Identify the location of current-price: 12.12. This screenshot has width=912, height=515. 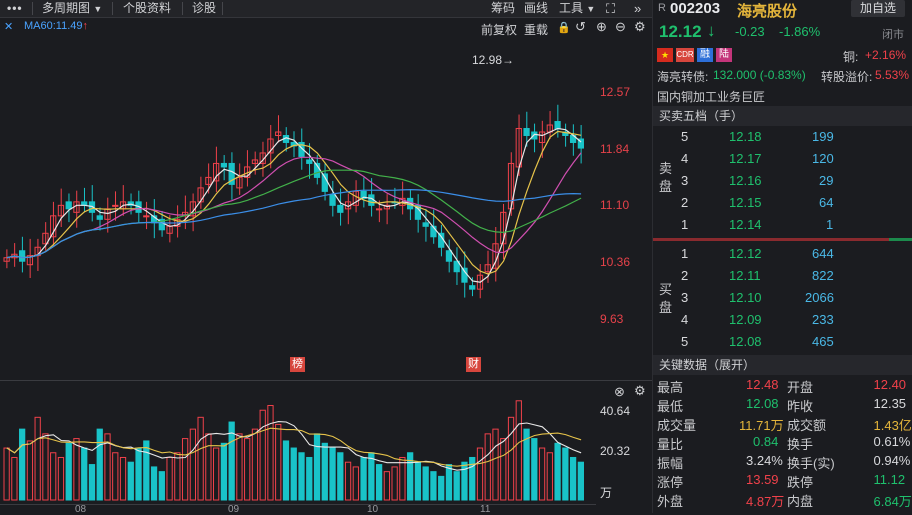
(680, 31).